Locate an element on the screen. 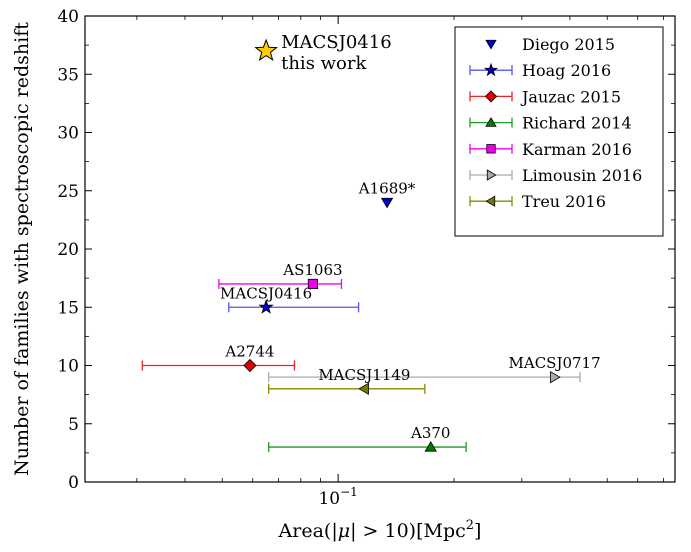  legend-label-6: Treu 2016 is located at coordinates (564, 201).